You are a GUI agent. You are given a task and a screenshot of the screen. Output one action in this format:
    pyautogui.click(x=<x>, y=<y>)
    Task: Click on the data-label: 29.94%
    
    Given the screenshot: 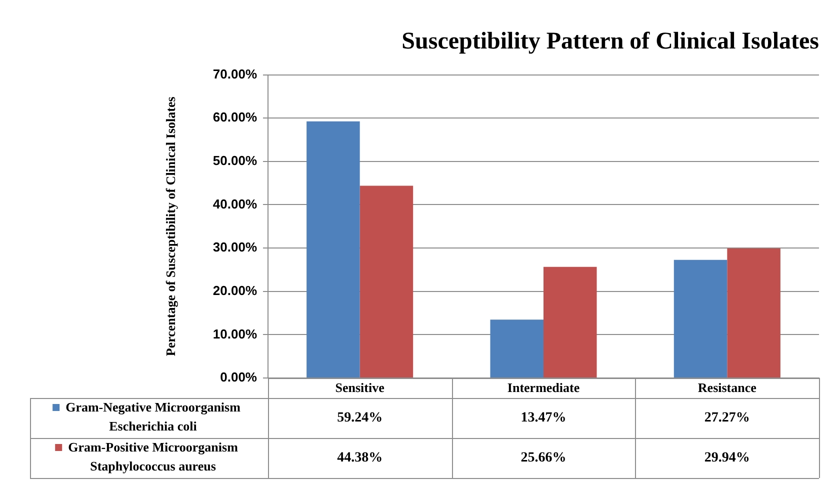 What is the action you would take?
    pyautogui.click(x=727, y=458)
    